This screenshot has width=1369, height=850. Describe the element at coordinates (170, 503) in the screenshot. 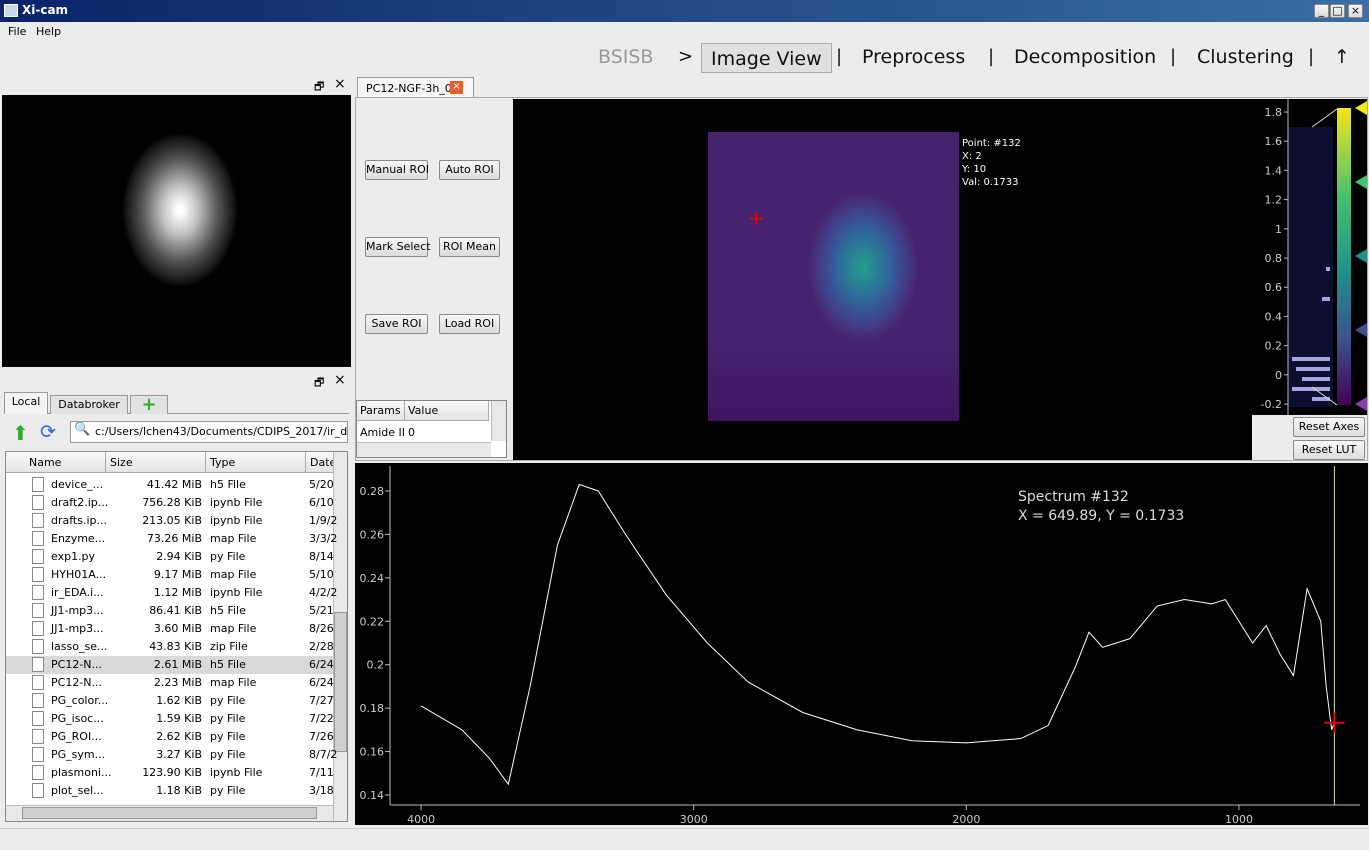

I see `file-row: draft2.ip... 756.28 KiB ipynb File 6/10` at that location.